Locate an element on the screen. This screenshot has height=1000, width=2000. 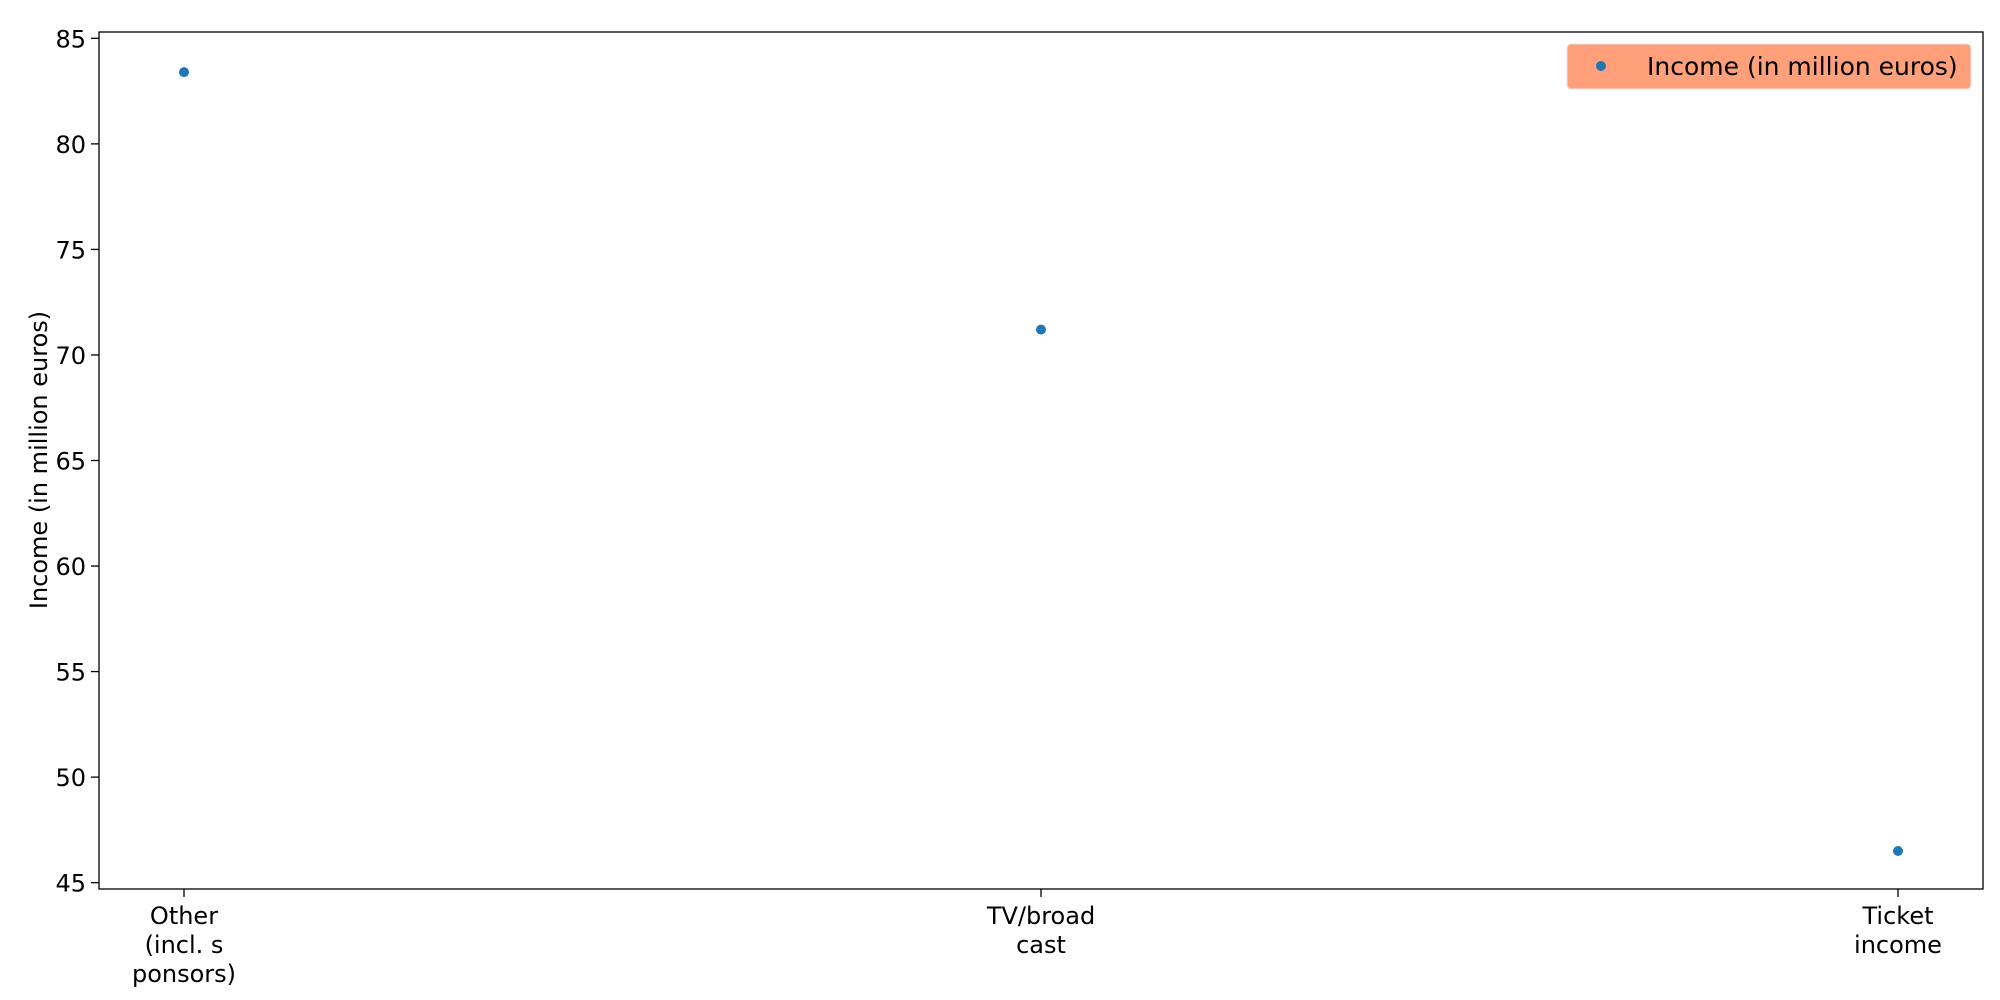
x-tick-label: Ticket income is located at coordinates (1898, 930).